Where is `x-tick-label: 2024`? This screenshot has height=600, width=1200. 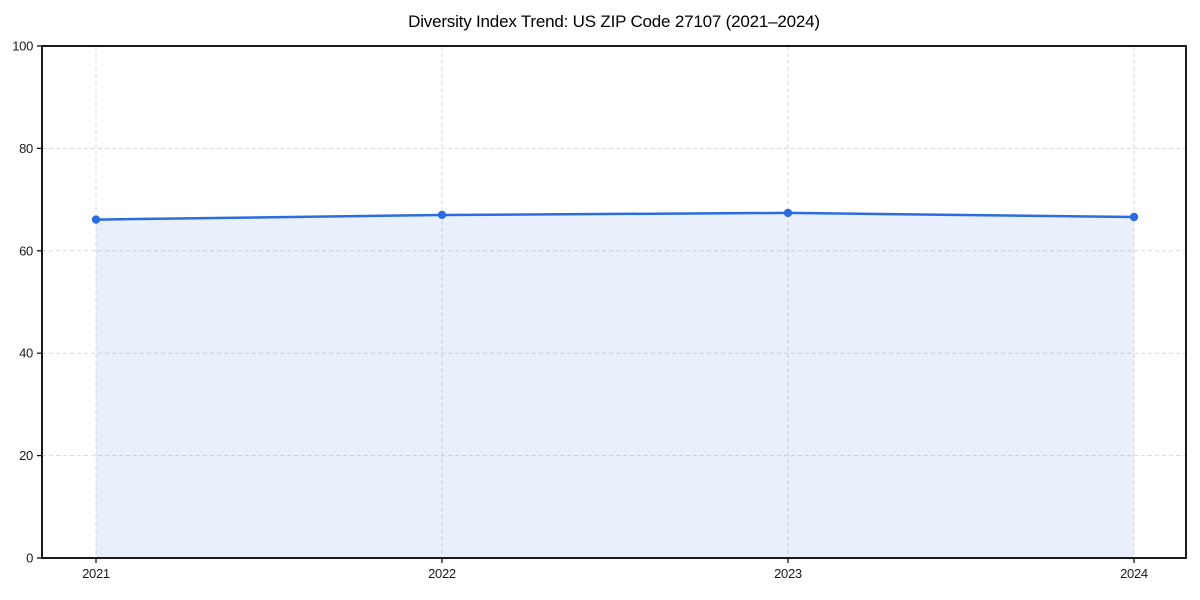
x-tick-label: 2024 is located at coordinates (1134, 573).